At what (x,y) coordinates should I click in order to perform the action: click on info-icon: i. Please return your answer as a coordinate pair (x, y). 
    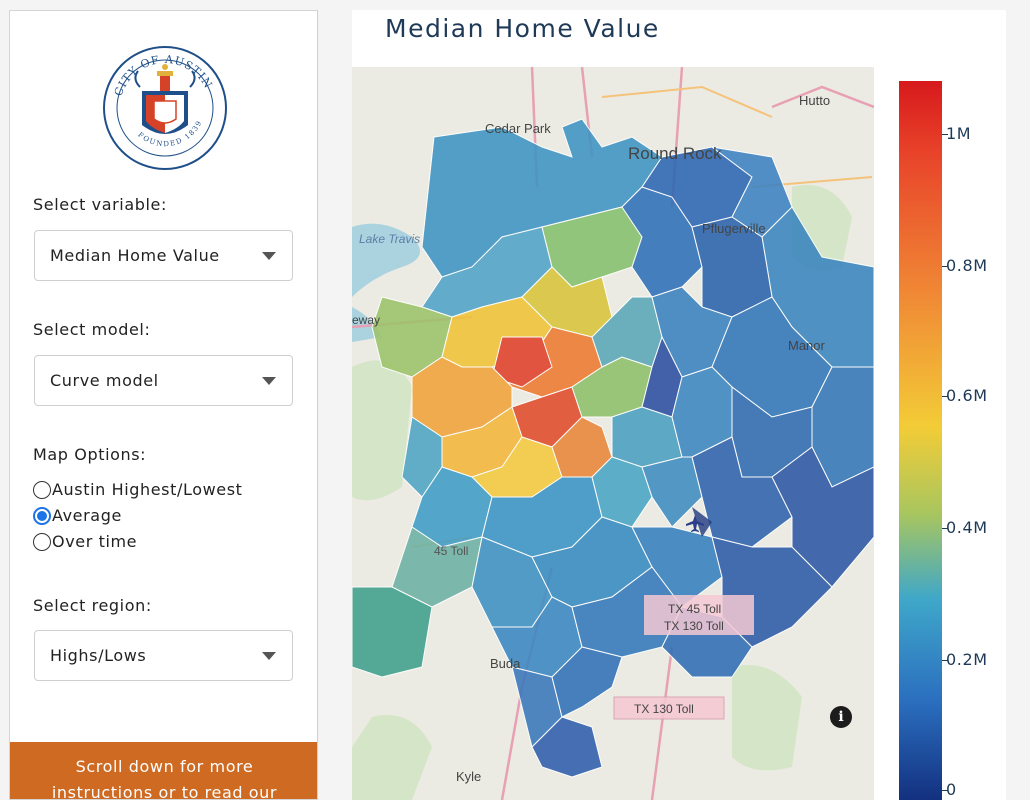
    Looking at the image, I should click on (841, 717).